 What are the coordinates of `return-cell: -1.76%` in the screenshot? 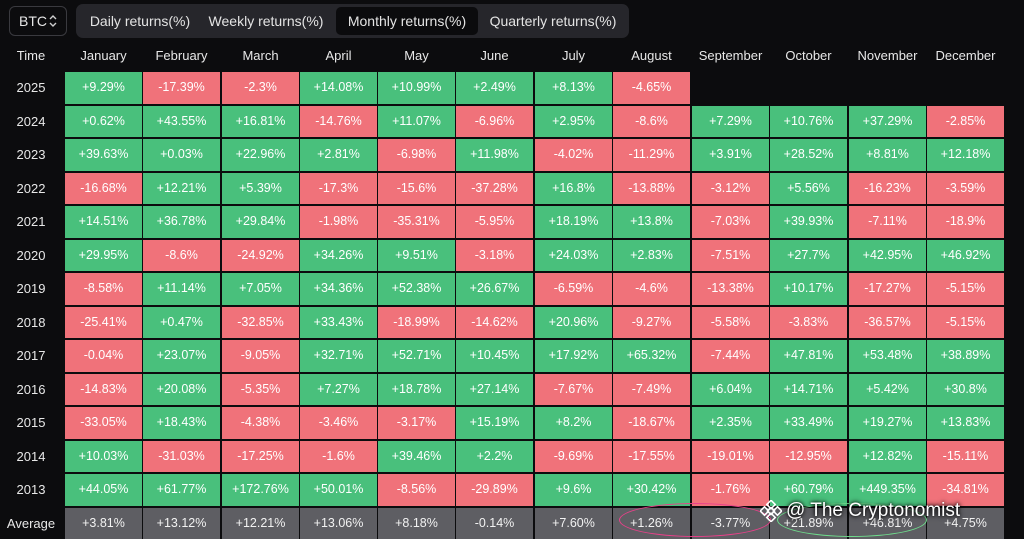 It's located at (730, 490).